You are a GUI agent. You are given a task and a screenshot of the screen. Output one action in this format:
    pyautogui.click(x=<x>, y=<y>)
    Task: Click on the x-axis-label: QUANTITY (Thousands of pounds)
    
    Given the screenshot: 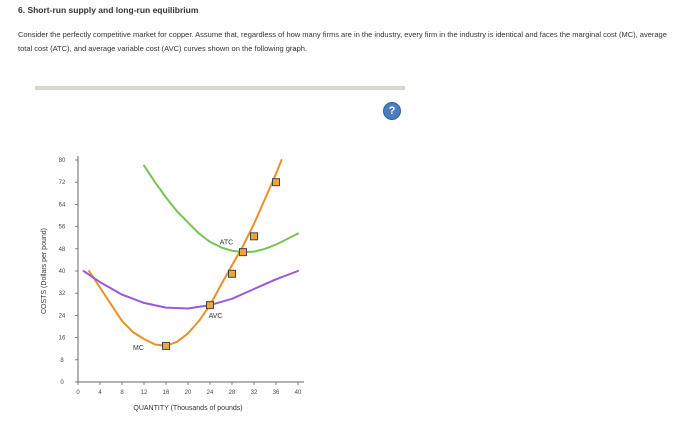 What is the action you would take?
    pyautogui.click(x=187, y=408)
    